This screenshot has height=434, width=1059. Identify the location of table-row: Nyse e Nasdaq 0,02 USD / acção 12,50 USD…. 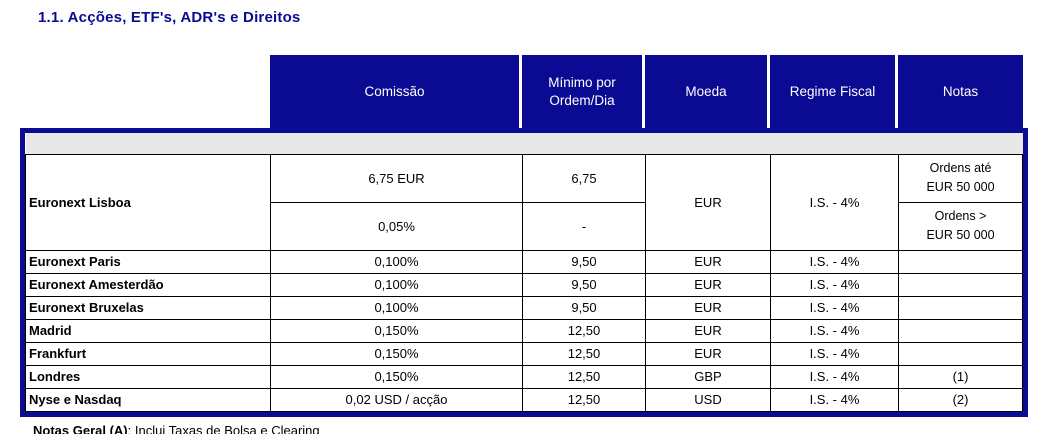
(524, 399).